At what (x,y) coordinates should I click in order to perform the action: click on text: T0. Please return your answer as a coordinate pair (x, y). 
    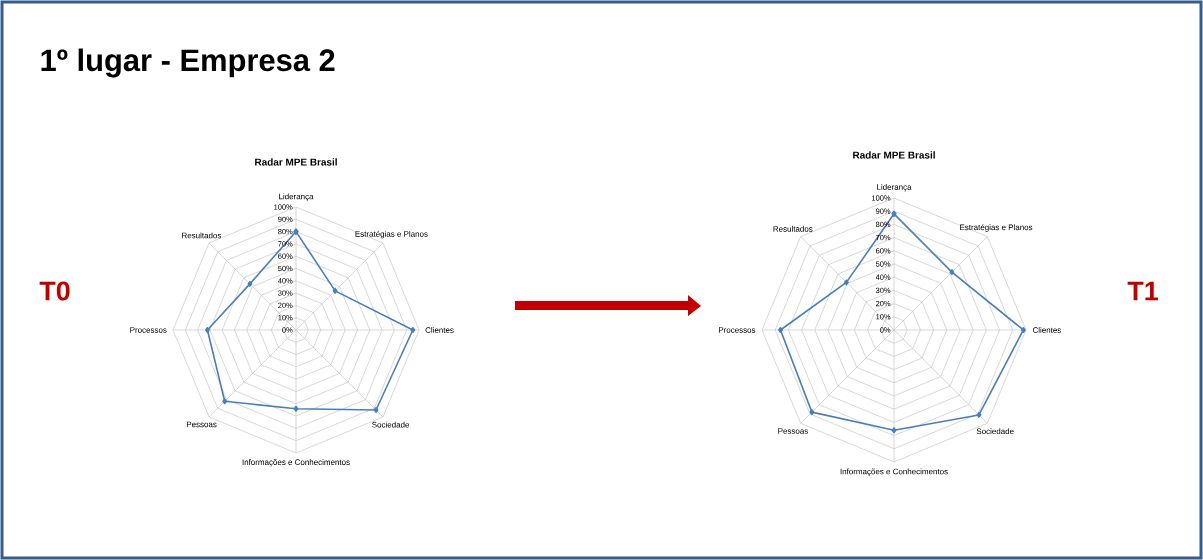
    Looking at the image, I should click on (54, 291).